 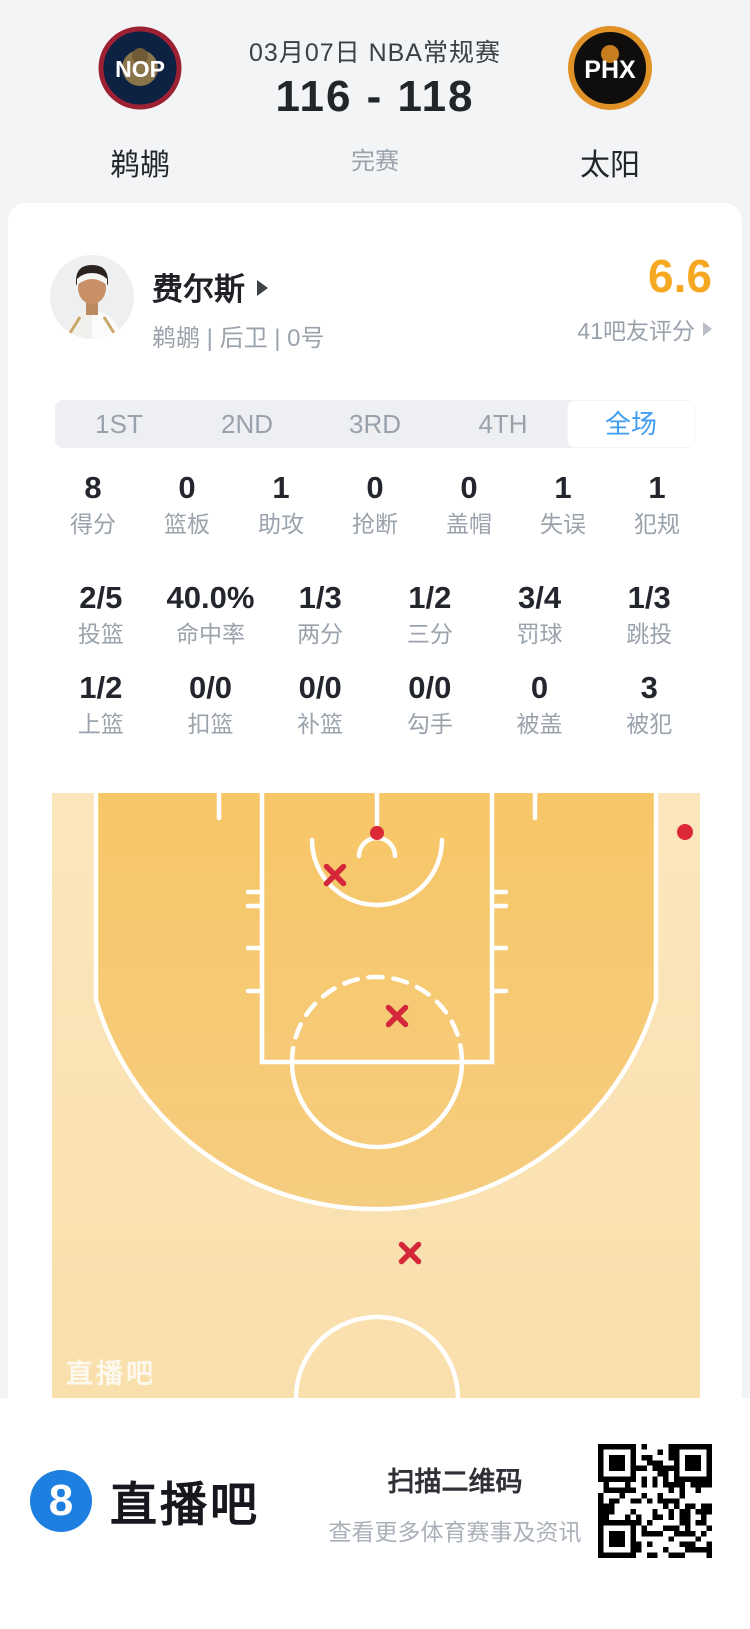 What do you see at coordinates (375, 96) in the screenshot?
I see `game-score: 116 - 118` at bounding box center [375, 96].